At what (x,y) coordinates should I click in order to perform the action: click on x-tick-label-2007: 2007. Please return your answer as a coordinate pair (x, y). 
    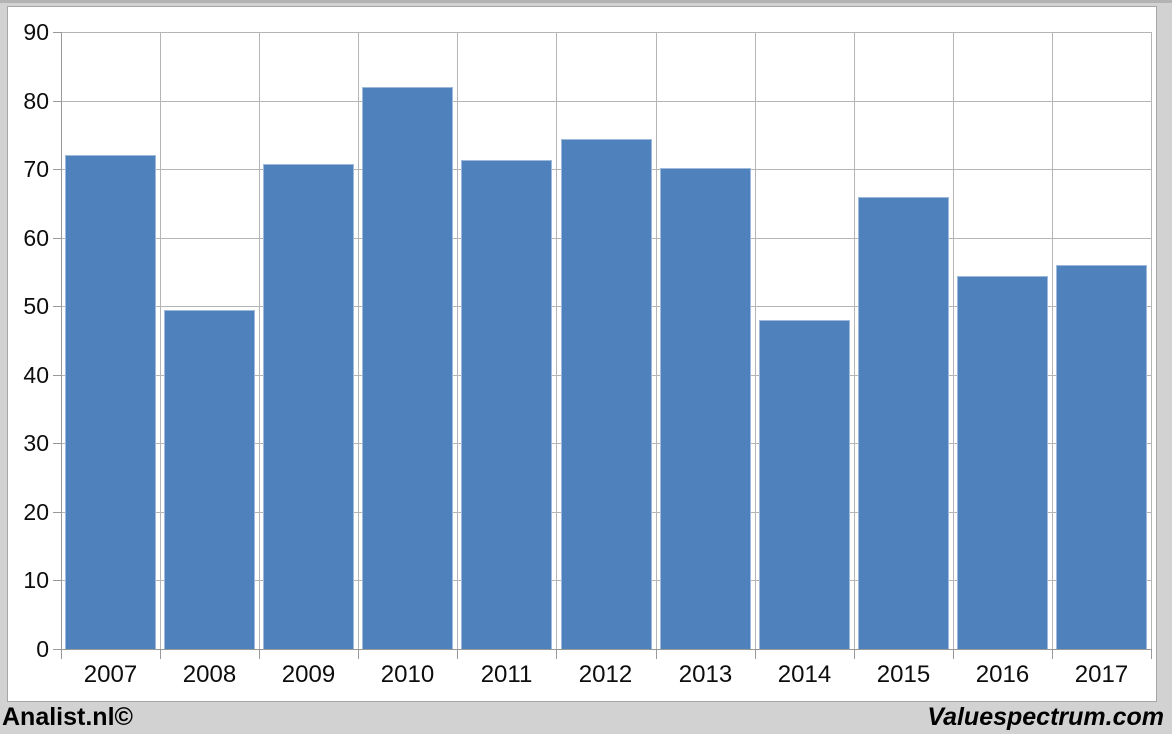
    Looking at the image, I should click on (110, 674).